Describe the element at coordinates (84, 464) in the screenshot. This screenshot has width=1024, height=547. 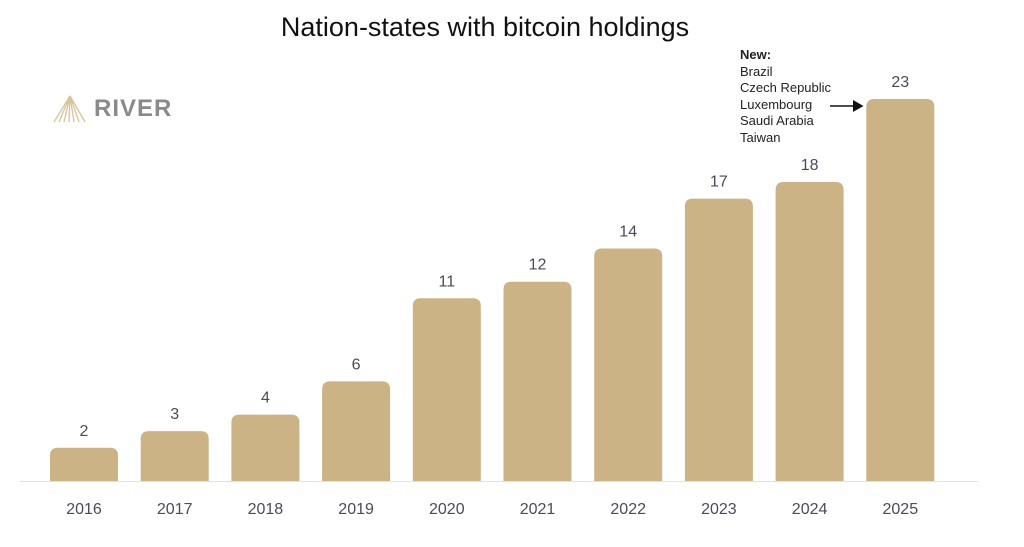
I see `bar-2016` at that location.